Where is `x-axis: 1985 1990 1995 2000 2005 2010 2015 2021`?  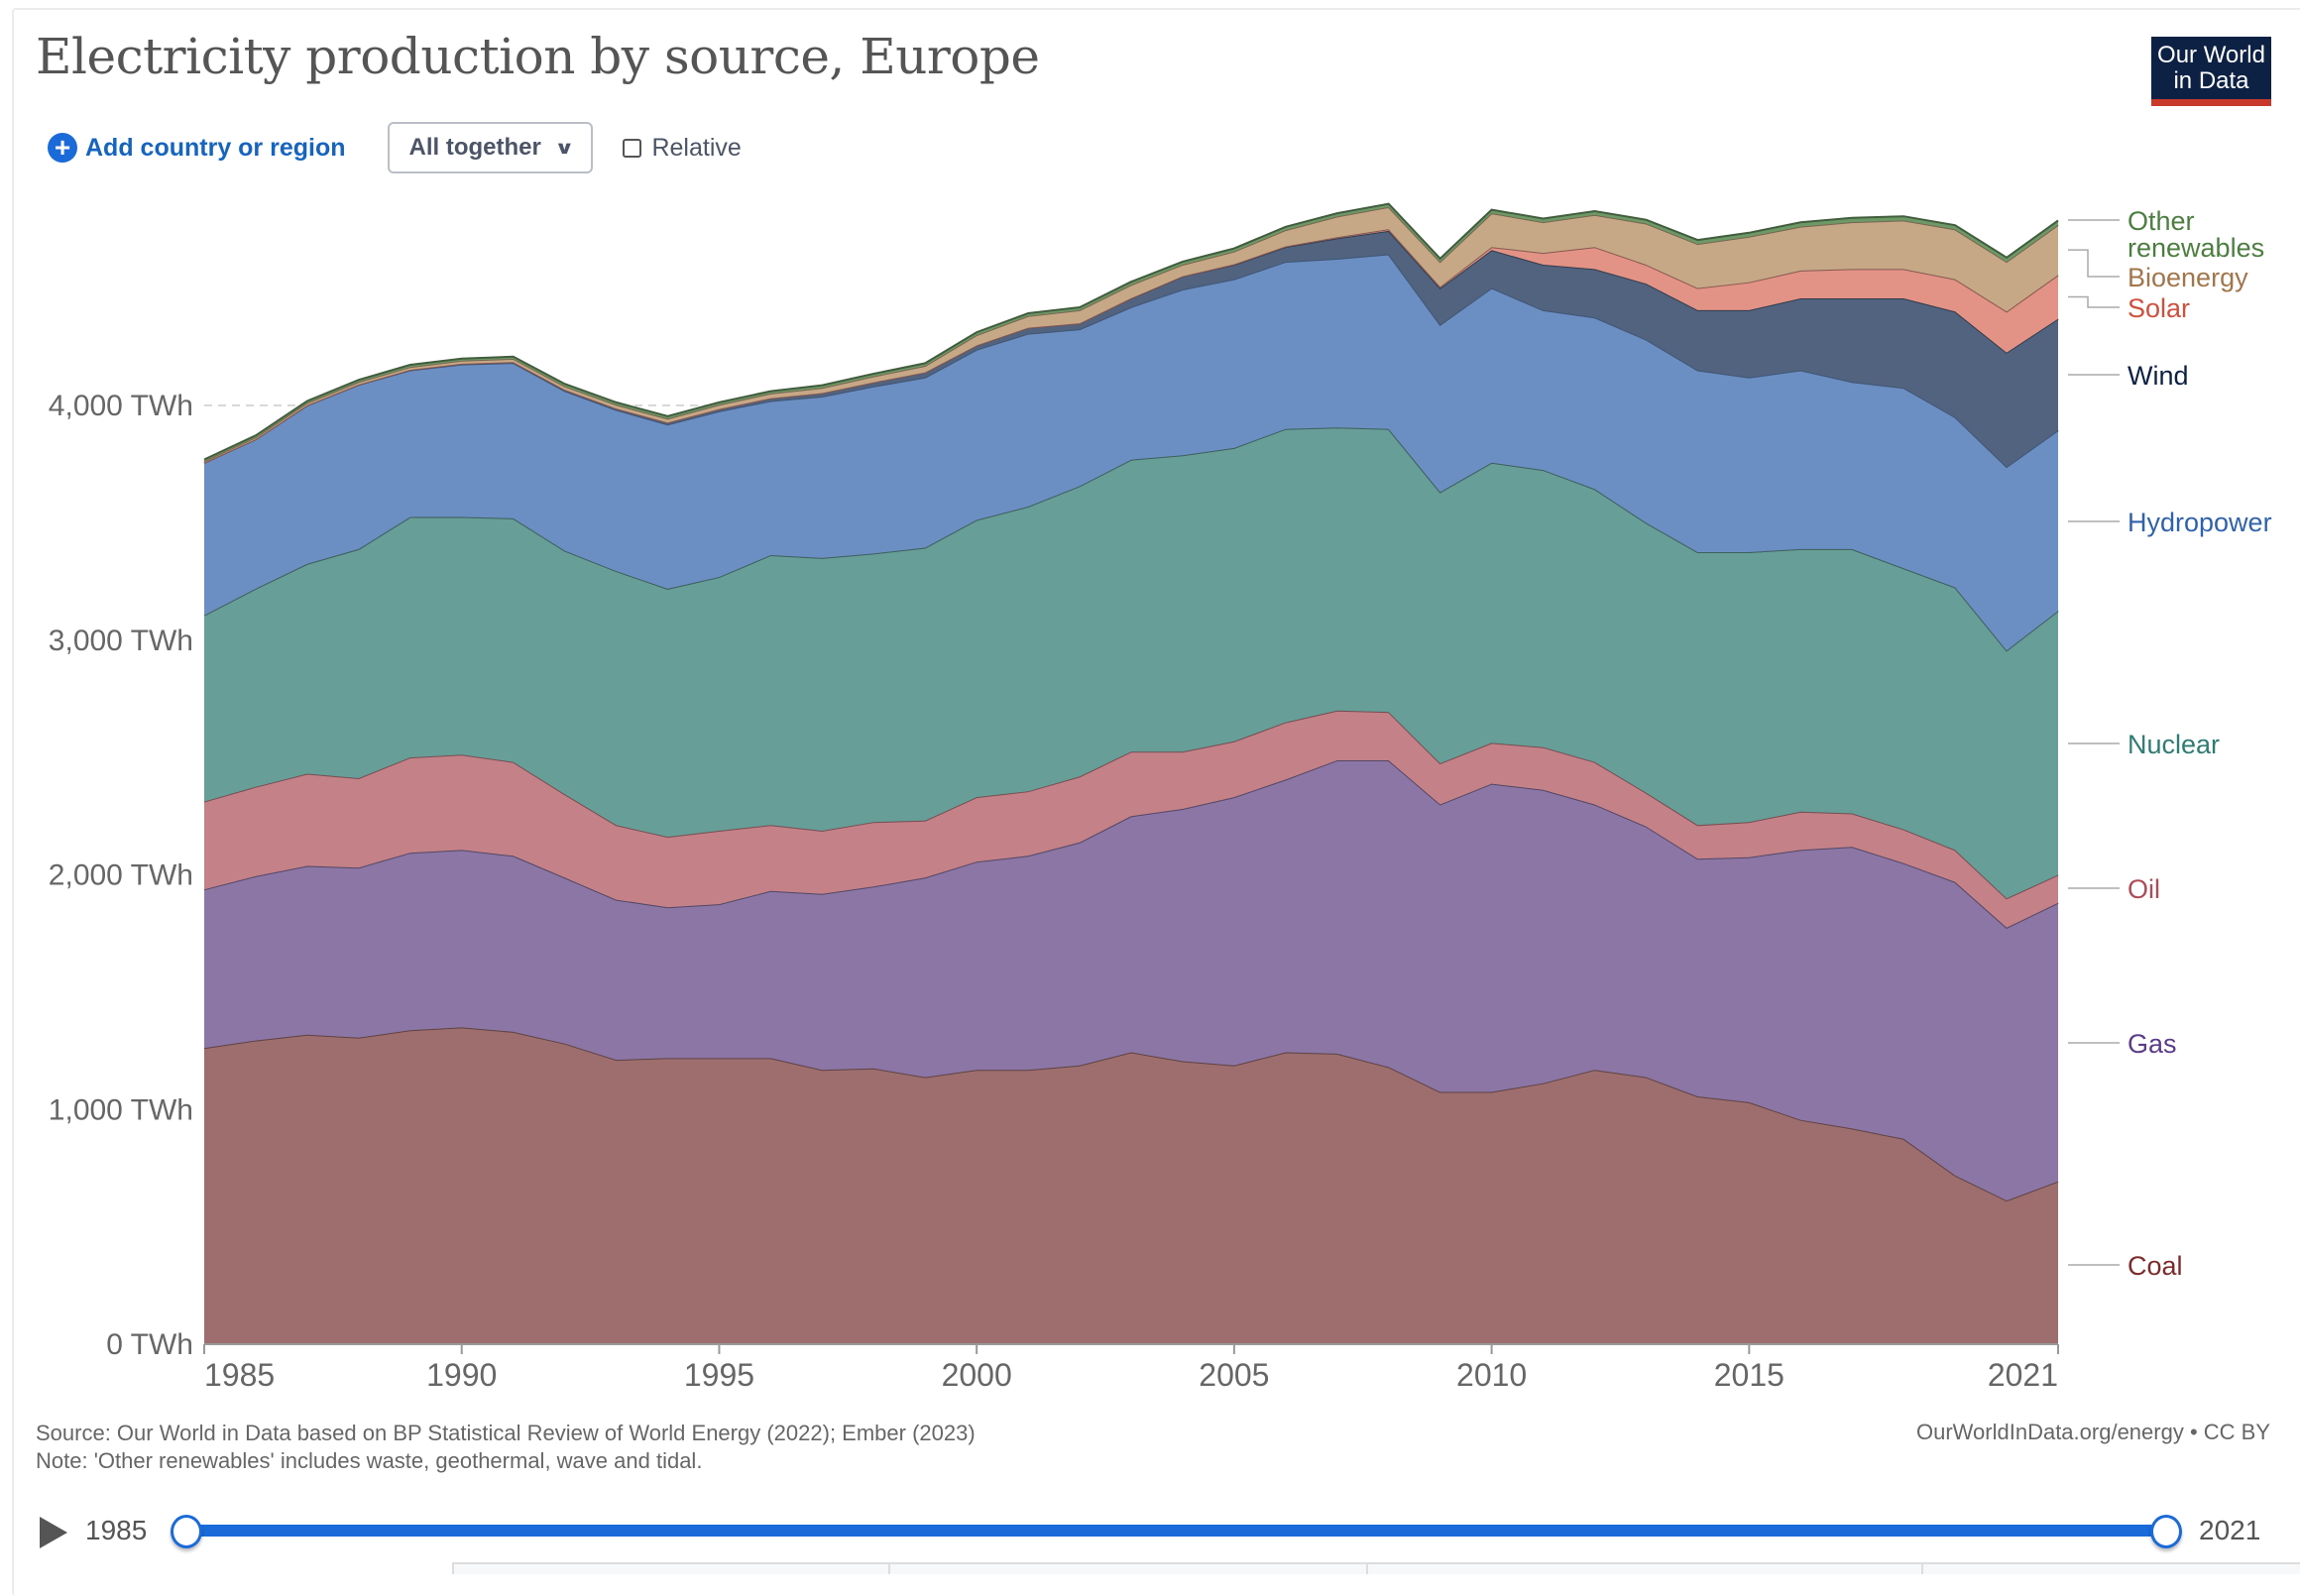
x-axis: 1985 1990 1995 2000 2005 2010 2015 2021 is located at coordinates (1131, 1368).